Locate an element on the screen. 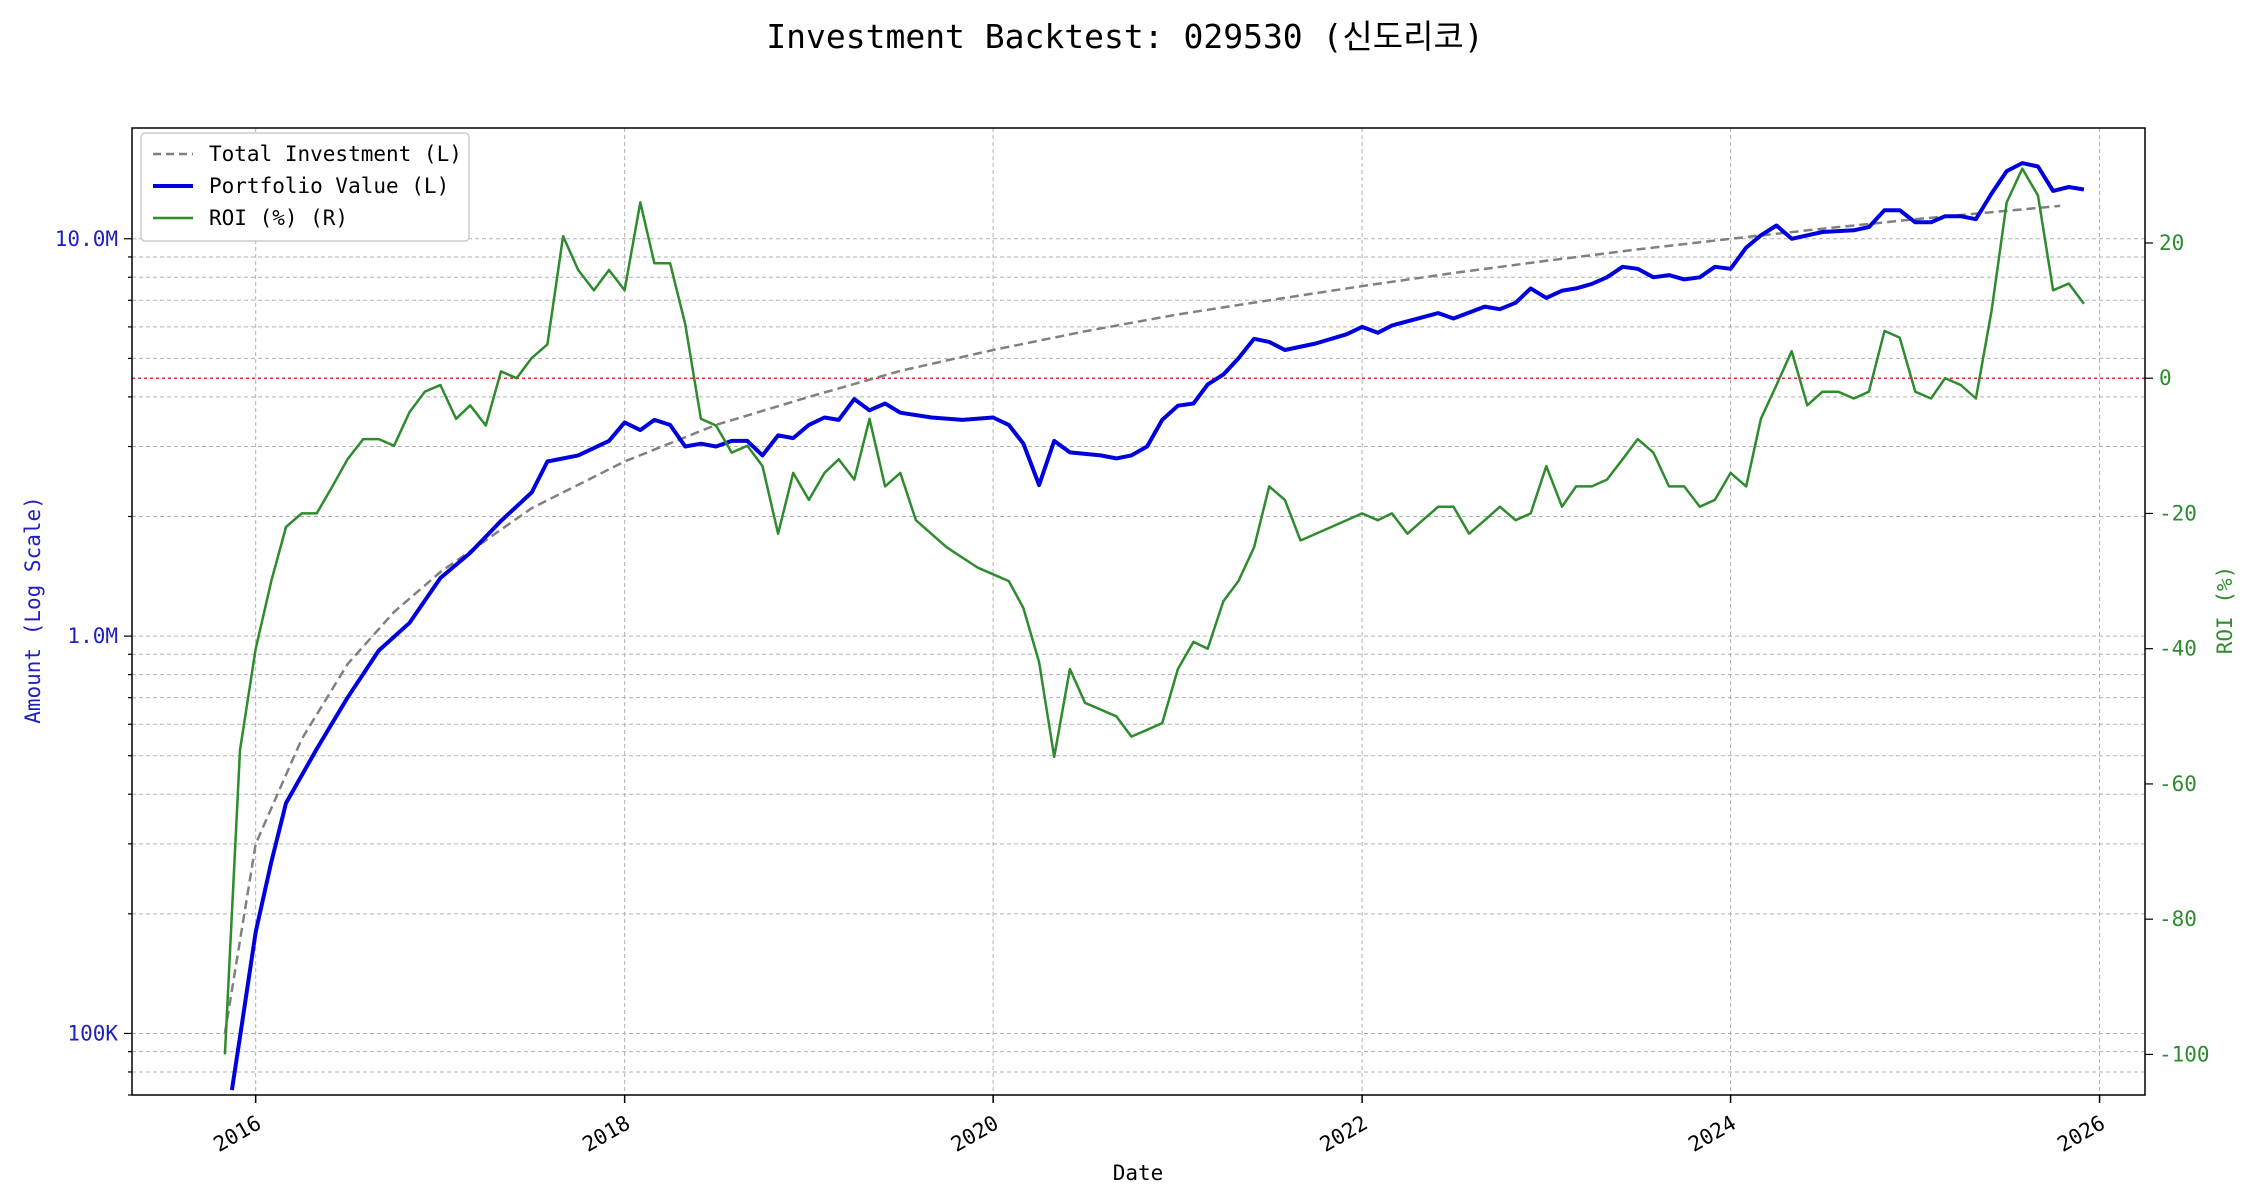 This screenshot has height=1200, width=2250. y-left-tick-label: 1.0M is located at coordinates (92, 636).